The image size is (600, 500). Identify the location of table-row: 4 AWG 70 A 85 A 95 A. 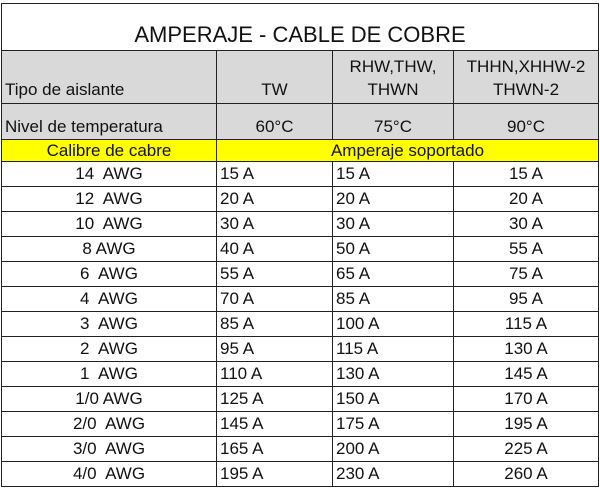
(300, 299).